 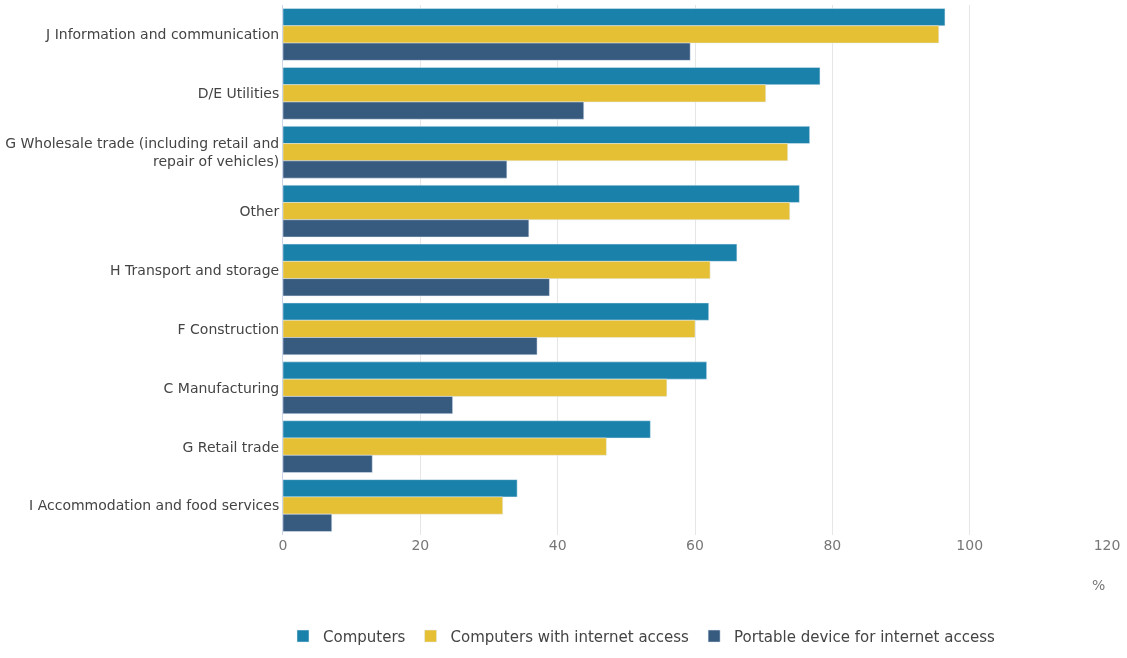 What do you see at coordinates (142, 152) in the screenshot?
I see `y-tick-label: G Wholesale trade (including retail and repair of vehicles)` at bounding box center [142, 152].